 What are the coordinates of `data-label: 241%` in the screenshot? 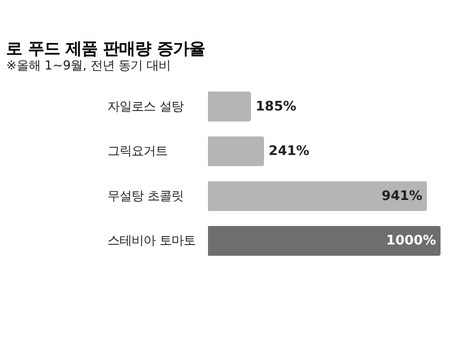 It's located at (289, 152).